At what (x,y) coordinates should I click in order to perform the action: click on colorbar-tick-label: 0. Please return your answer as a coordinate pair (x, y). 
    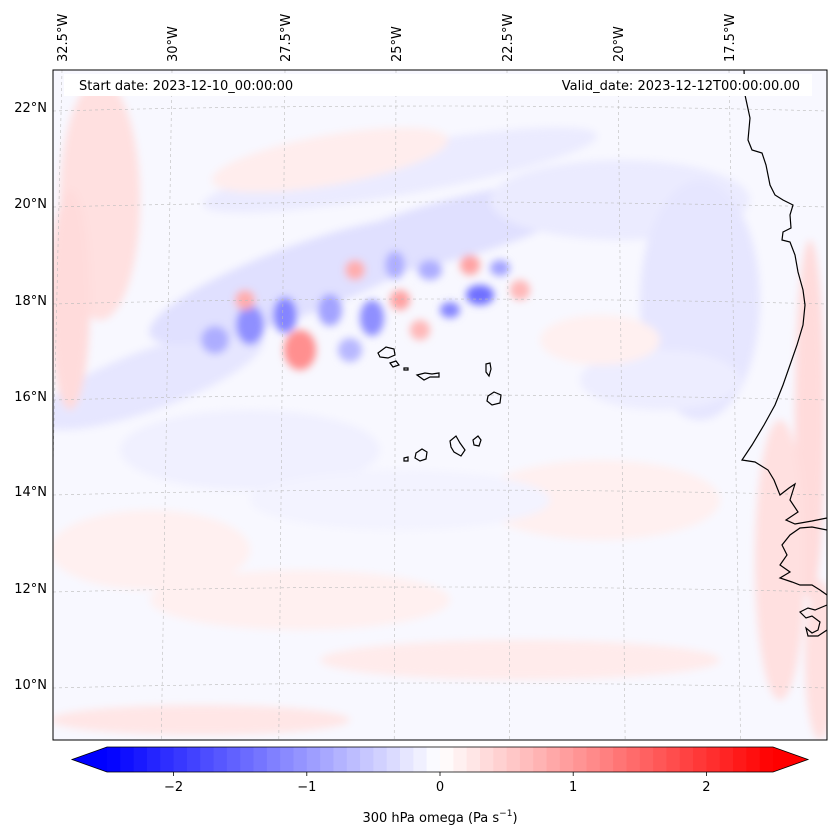
    Looking at the image, I should click on (440, 787).